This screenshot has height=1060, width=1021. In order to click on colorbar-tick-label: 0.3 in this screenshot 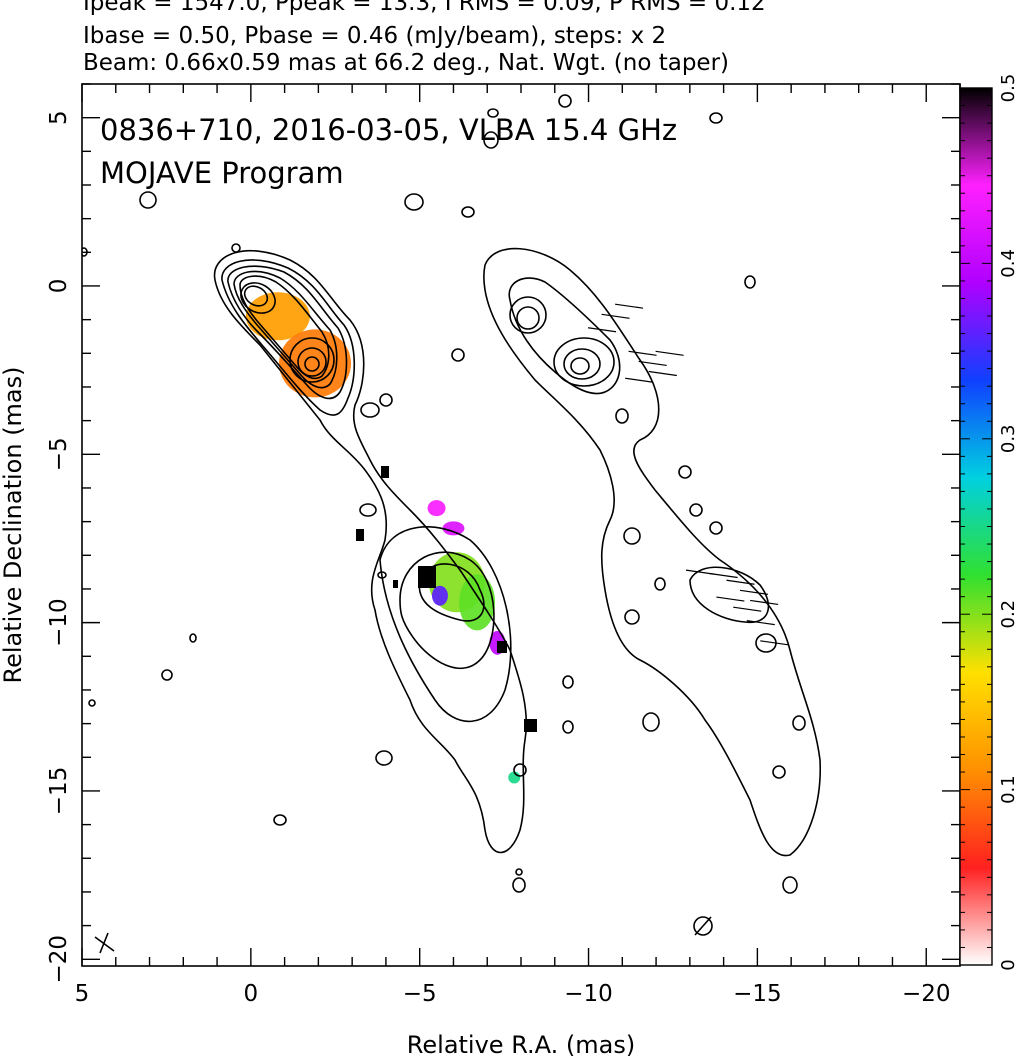, I will do `click(1008, 438)`.